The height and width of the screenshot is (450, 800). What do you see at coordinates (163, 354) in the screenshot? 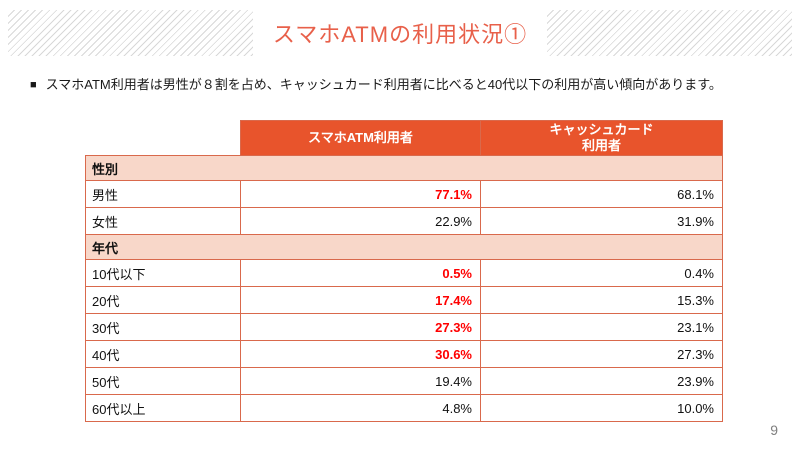
I see `row-label: 40代` at bounding box center [163, 354].